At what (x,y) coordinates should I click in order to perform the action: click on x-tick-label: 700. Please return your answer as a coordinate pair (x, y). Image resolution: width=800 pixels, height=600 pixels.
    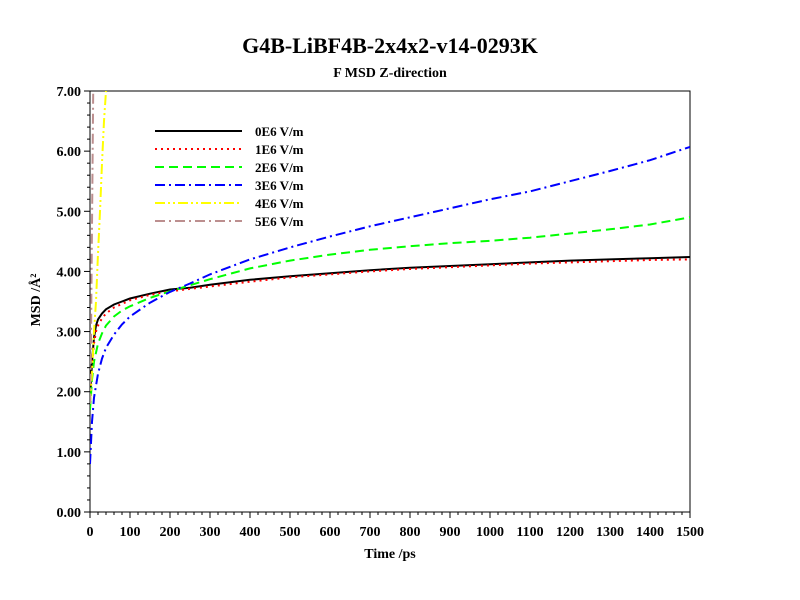
    Looking at the image, I should click on (370, 532).